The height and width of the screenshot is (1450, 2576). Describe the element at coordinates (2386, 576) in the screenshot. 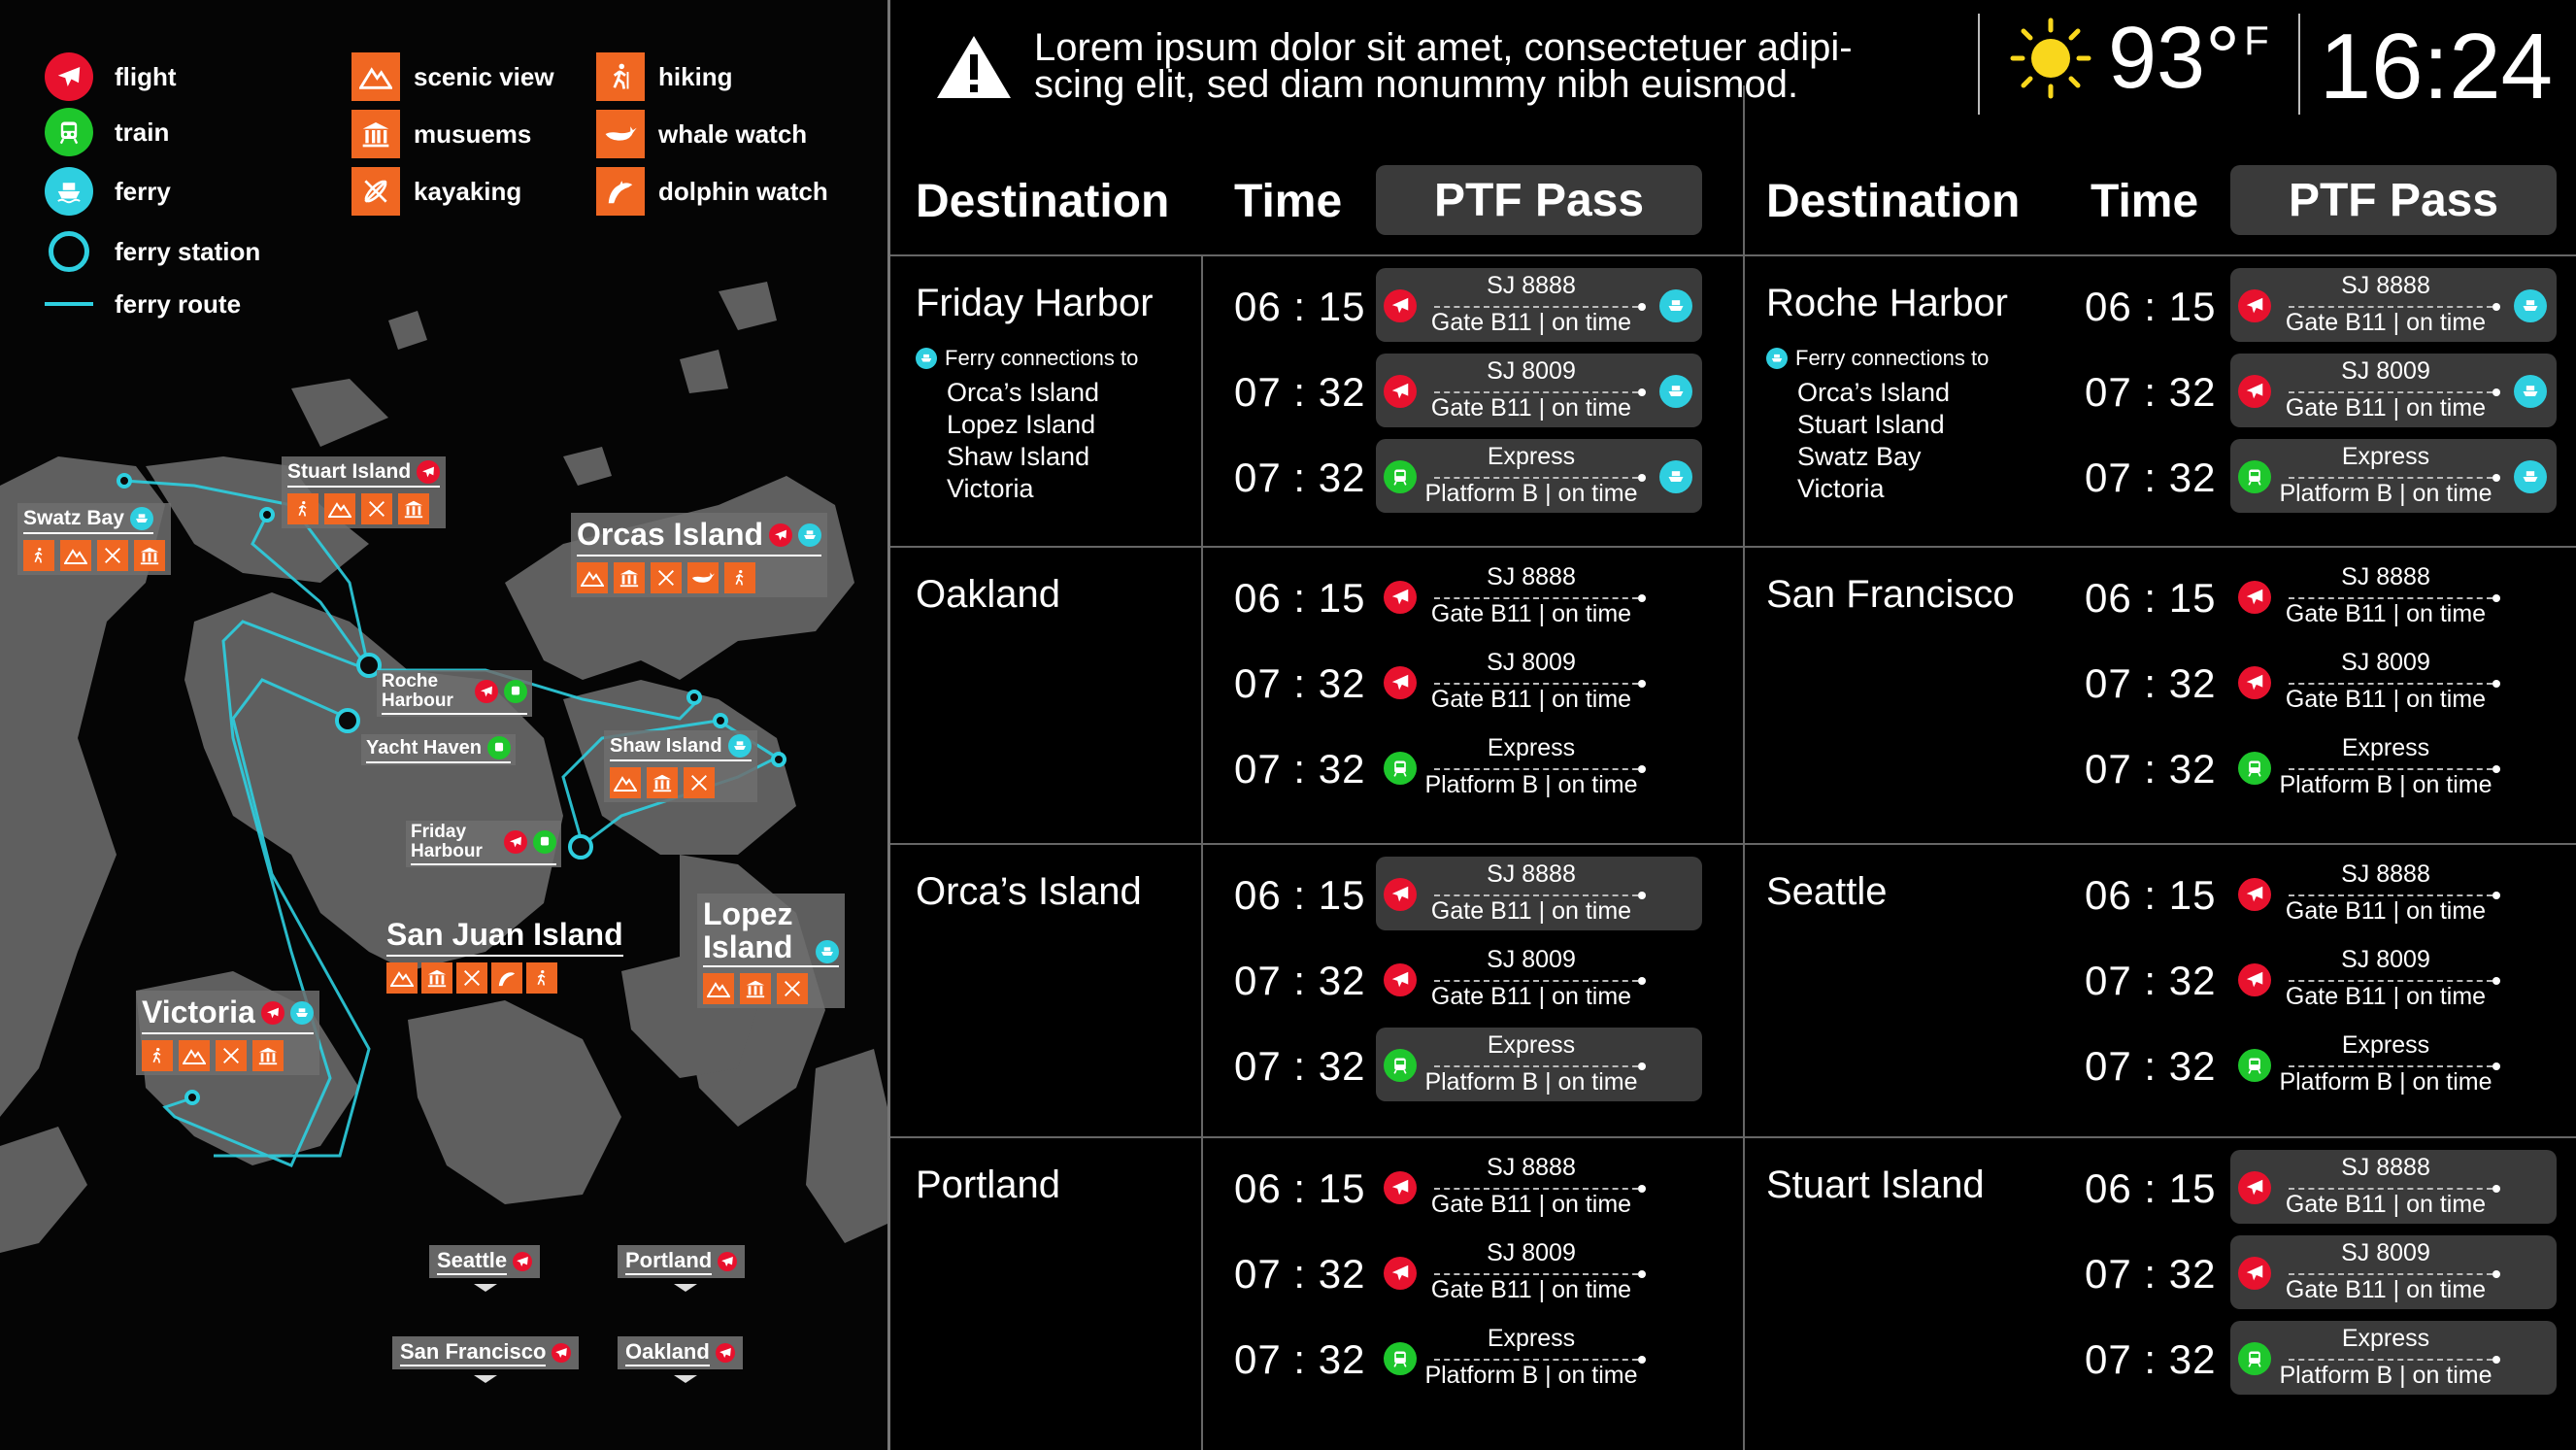

I see `trip-code: SJ 8888` at that location.